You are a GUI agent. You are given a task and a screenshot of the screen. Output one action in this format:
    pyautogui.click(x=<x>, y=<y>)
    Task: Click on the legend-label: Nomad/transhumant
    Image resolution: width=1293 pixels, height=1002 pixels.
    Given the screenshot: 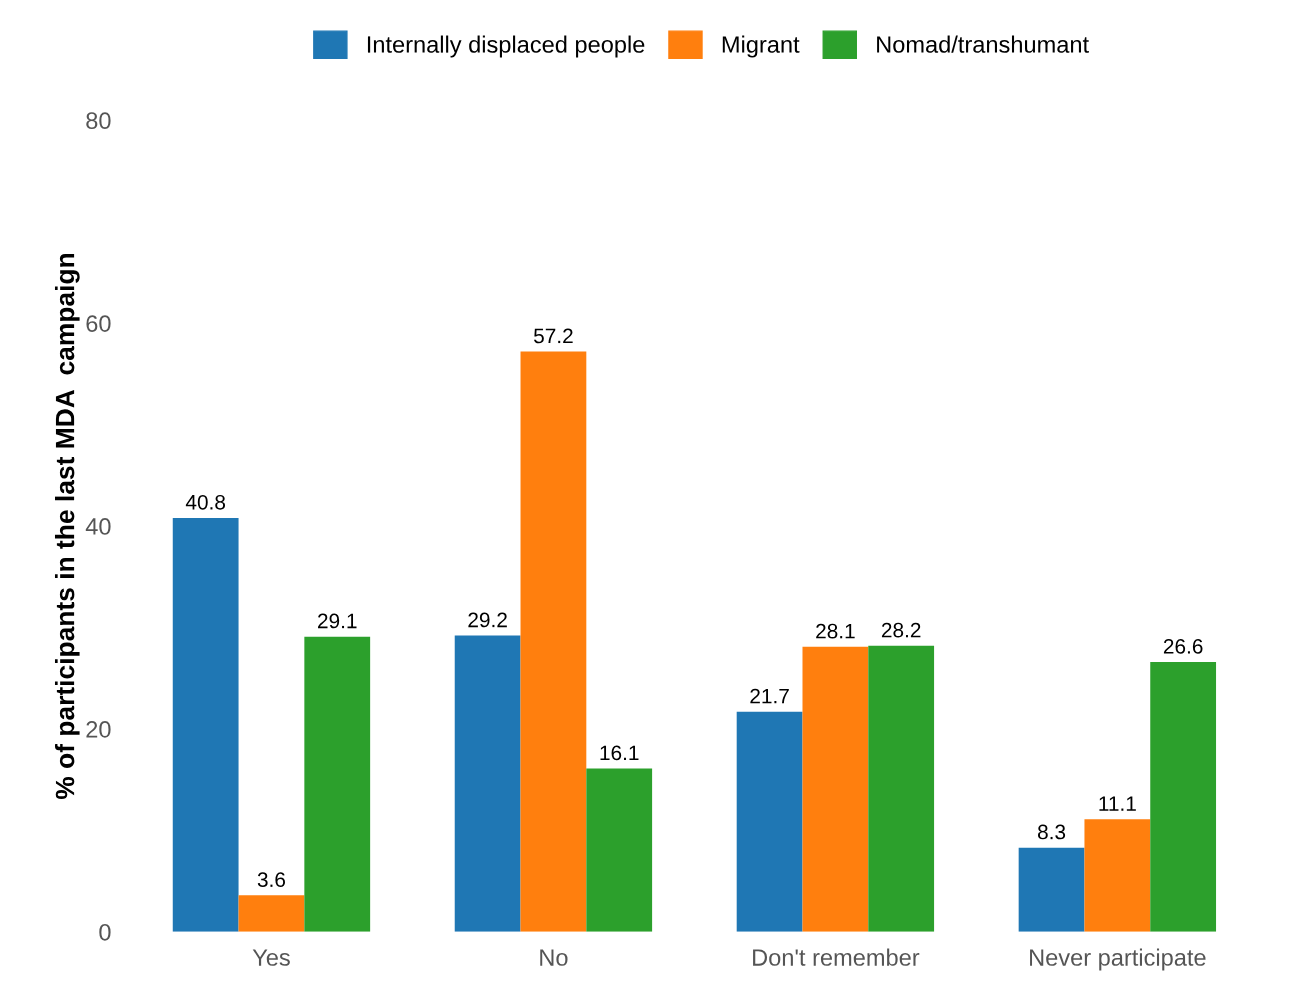 What is the action you would take?
    pyautogui.click(x=983, y=44)
    